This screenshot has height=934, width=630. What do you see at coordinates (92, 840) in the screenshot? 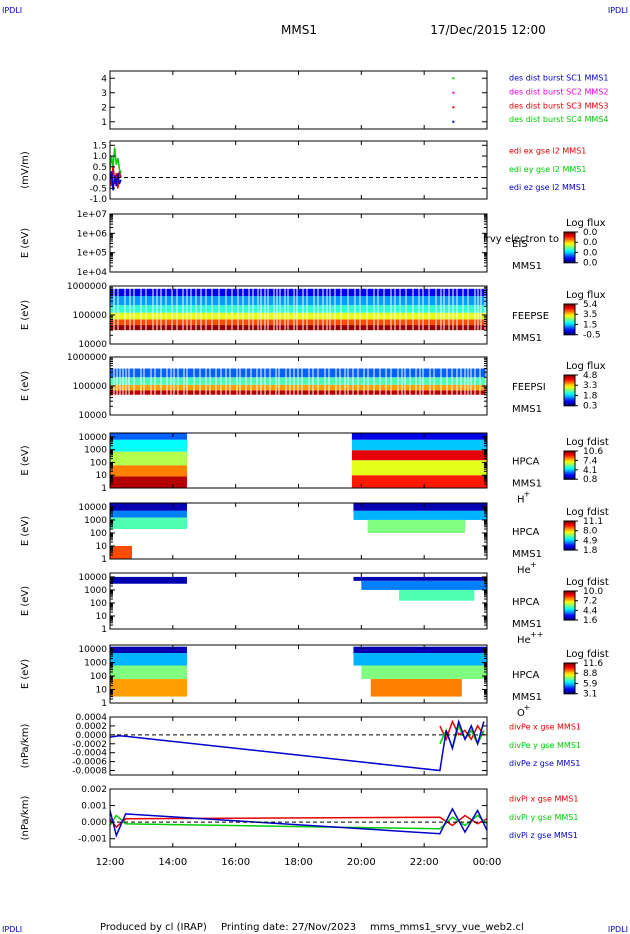
I see `y-tick-label: -0.001` at bounding box center [92, 840].